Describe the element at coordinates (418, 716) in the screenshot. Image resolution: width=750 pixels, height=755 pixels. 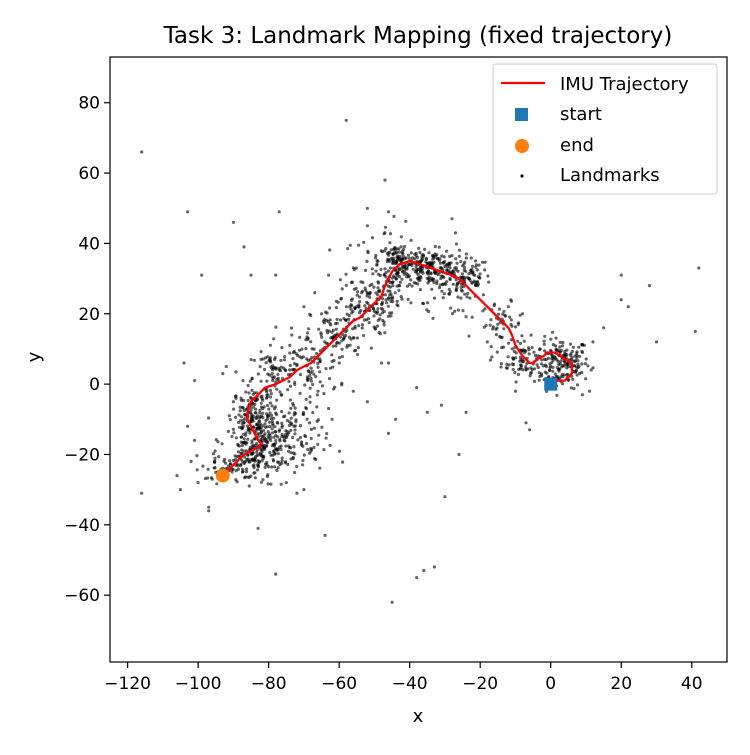
I see `x-axis-label: x` at that location.